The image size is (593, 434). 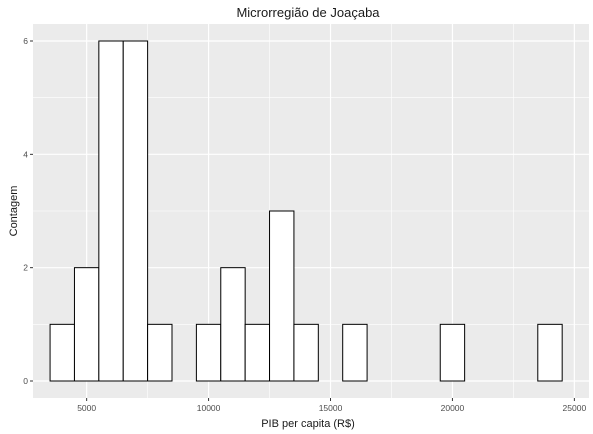 What do you see at coordinates (28, 211) in the screenshot?
I see `y-axis: 0 2 4 6` at bounding box center [28, 211].